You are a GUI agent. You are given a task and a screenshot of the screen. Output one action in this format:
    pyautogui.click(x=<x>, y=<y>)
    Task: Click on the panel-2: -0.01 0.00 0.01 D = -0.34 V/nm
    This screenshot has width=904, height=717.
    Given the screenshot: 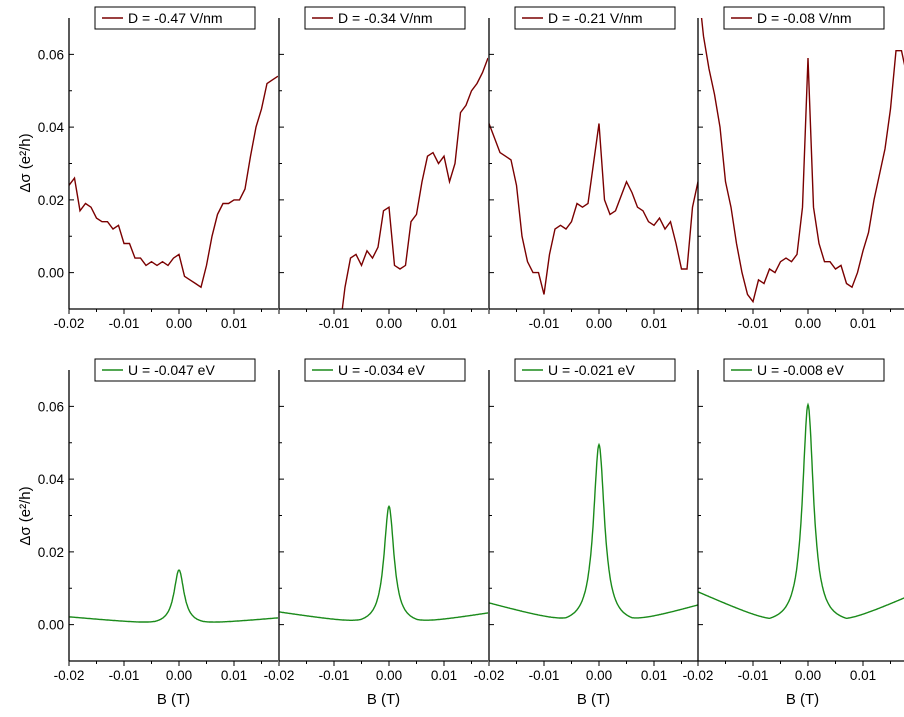 What is the action you would take?
    pyautogui.click(x=383, y=168)
    